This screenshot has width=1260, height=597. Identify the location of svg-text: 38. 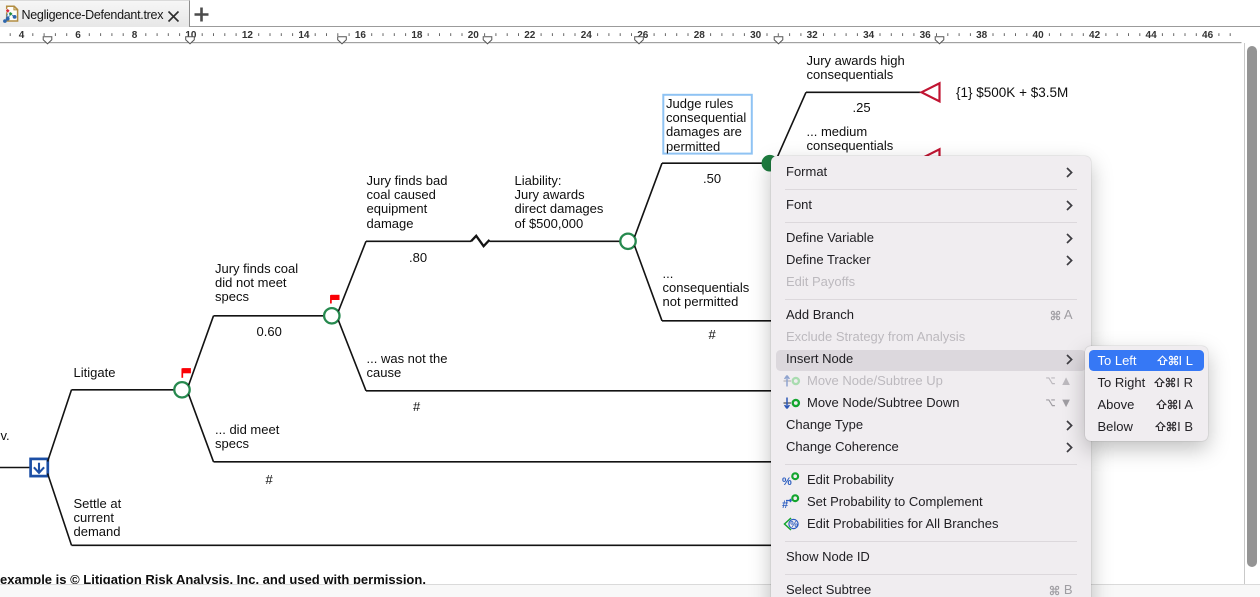
(982, 35).